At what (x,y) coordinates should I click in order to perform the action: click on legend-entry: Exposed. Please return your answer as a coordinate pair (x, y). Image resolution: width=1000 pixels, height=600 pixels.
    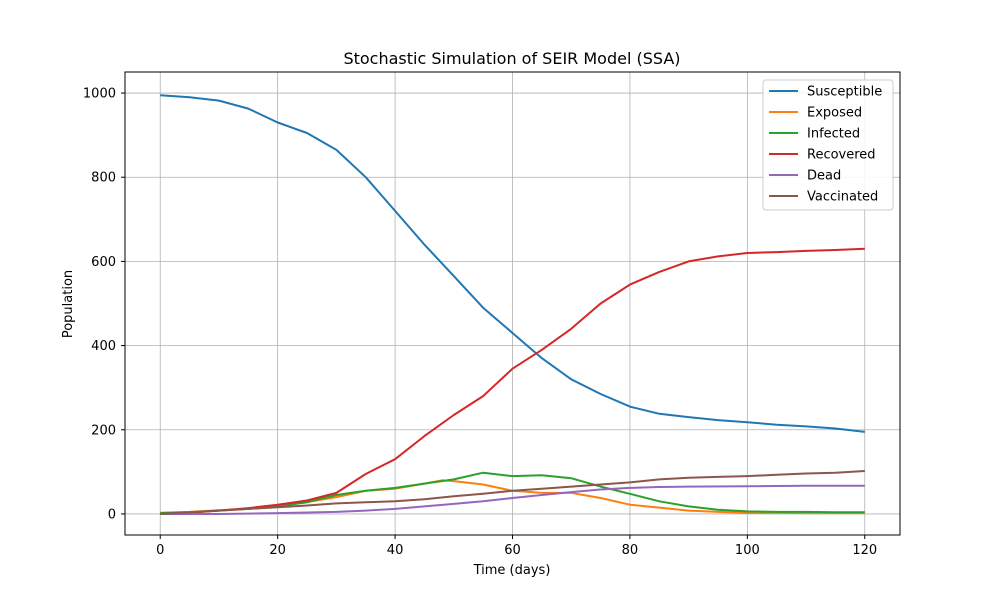
    Looking at the image, I should click on (834, 113).